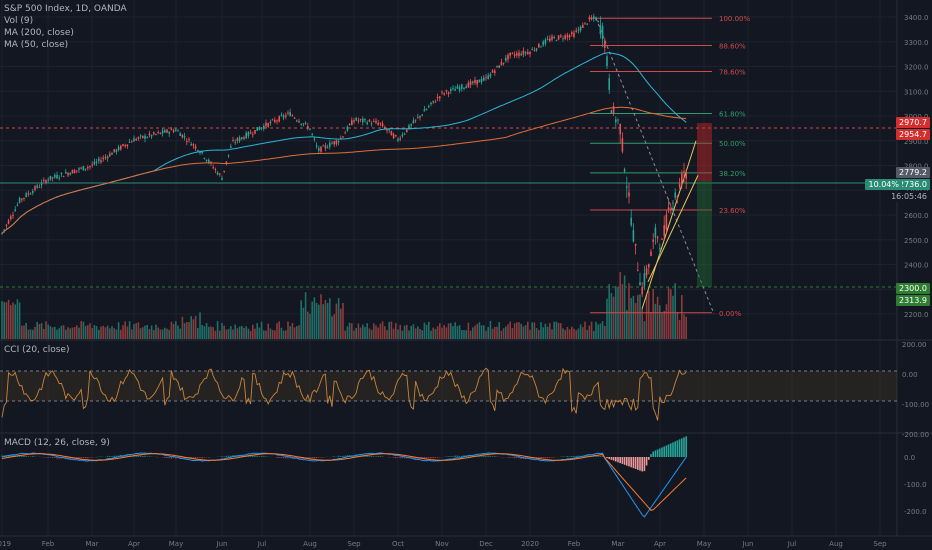 The image size is (932, 550). Describe the element at coordinates (39, 33) in the screenshot. I see `legend-ma200: MA (200, close)` at that location.